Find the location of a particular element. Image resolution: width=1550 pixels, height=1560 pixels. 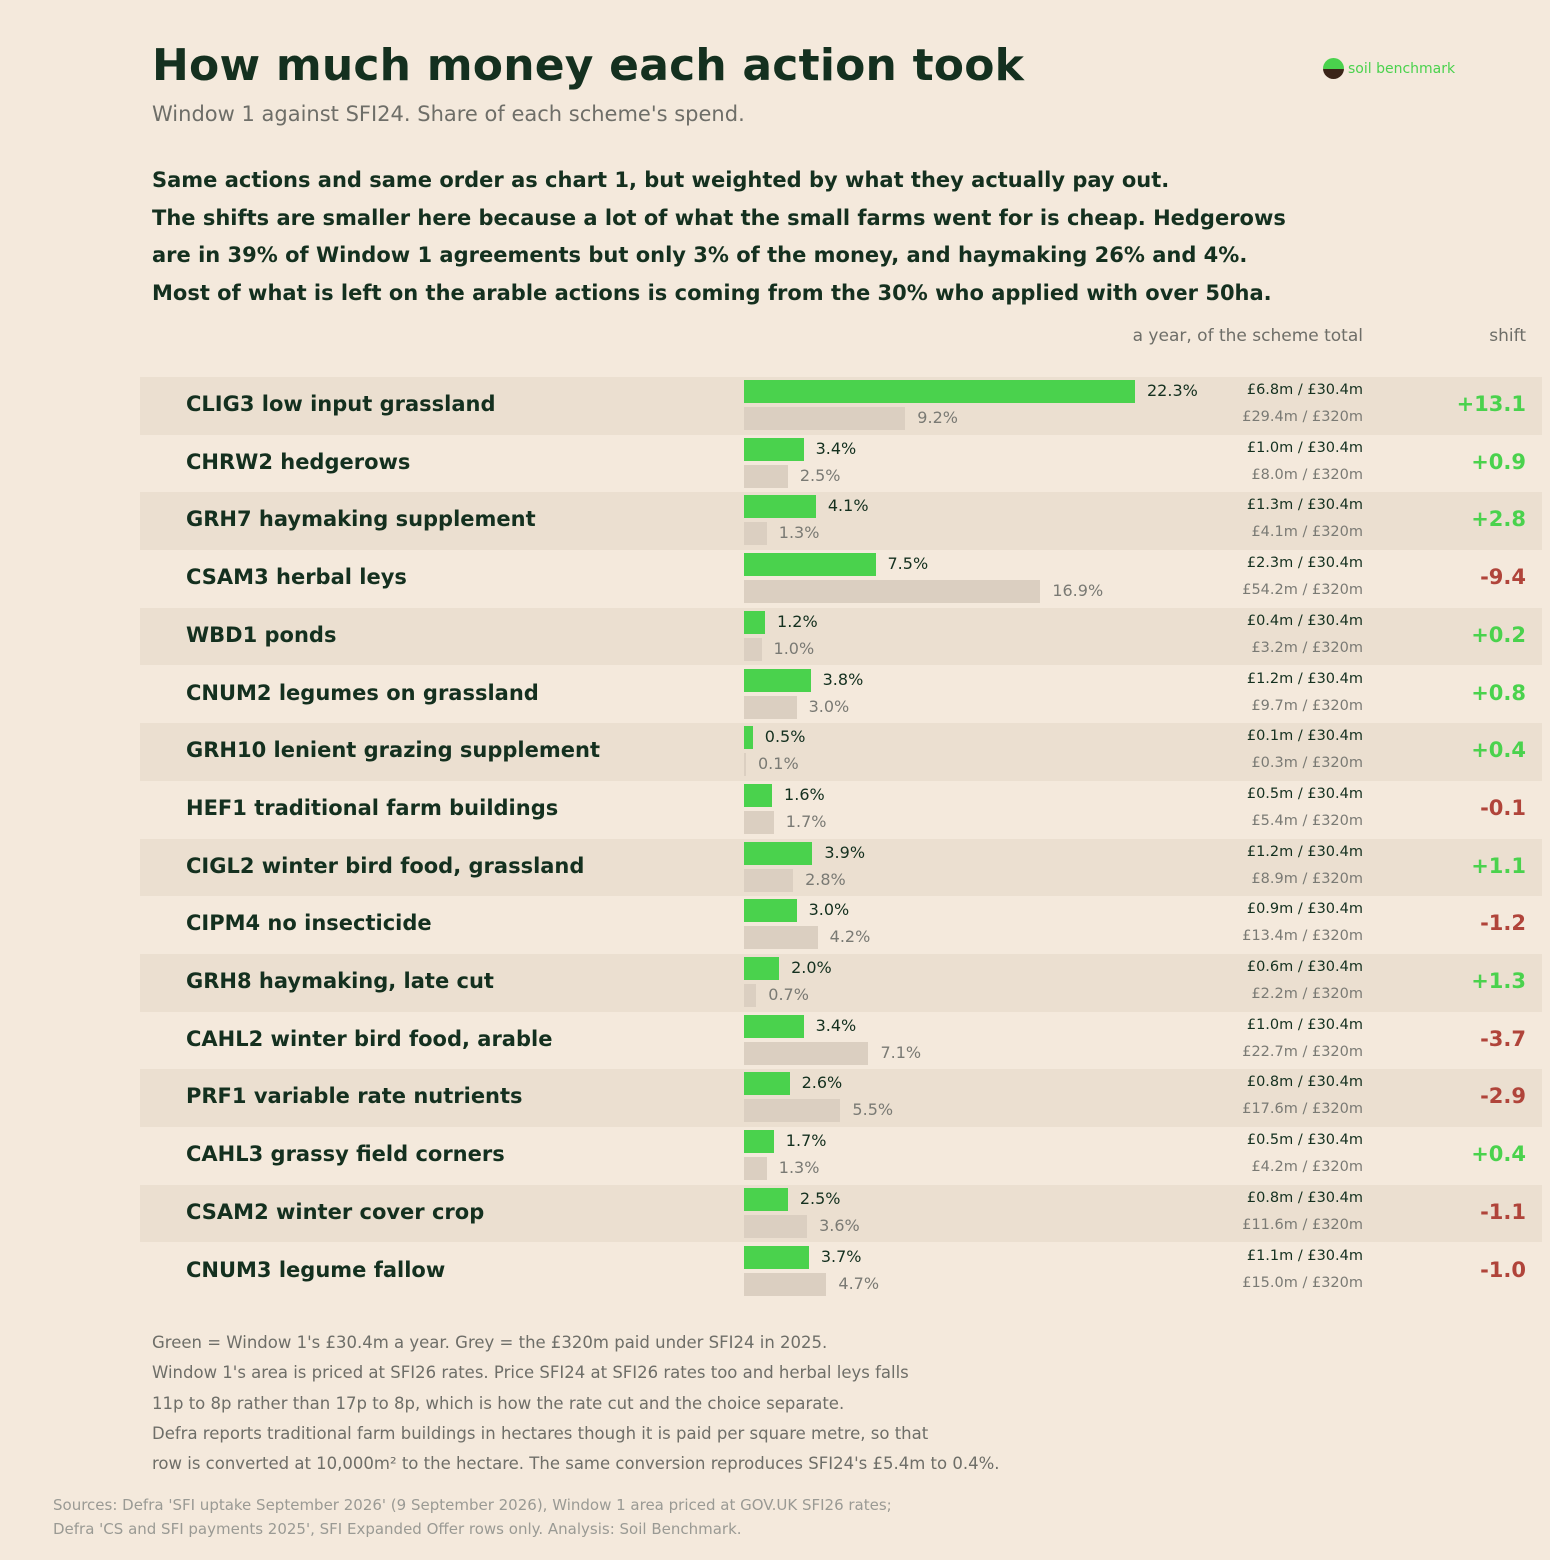

sfi24-money: £29.4m / £320m is located at coordinates (1302, 417).